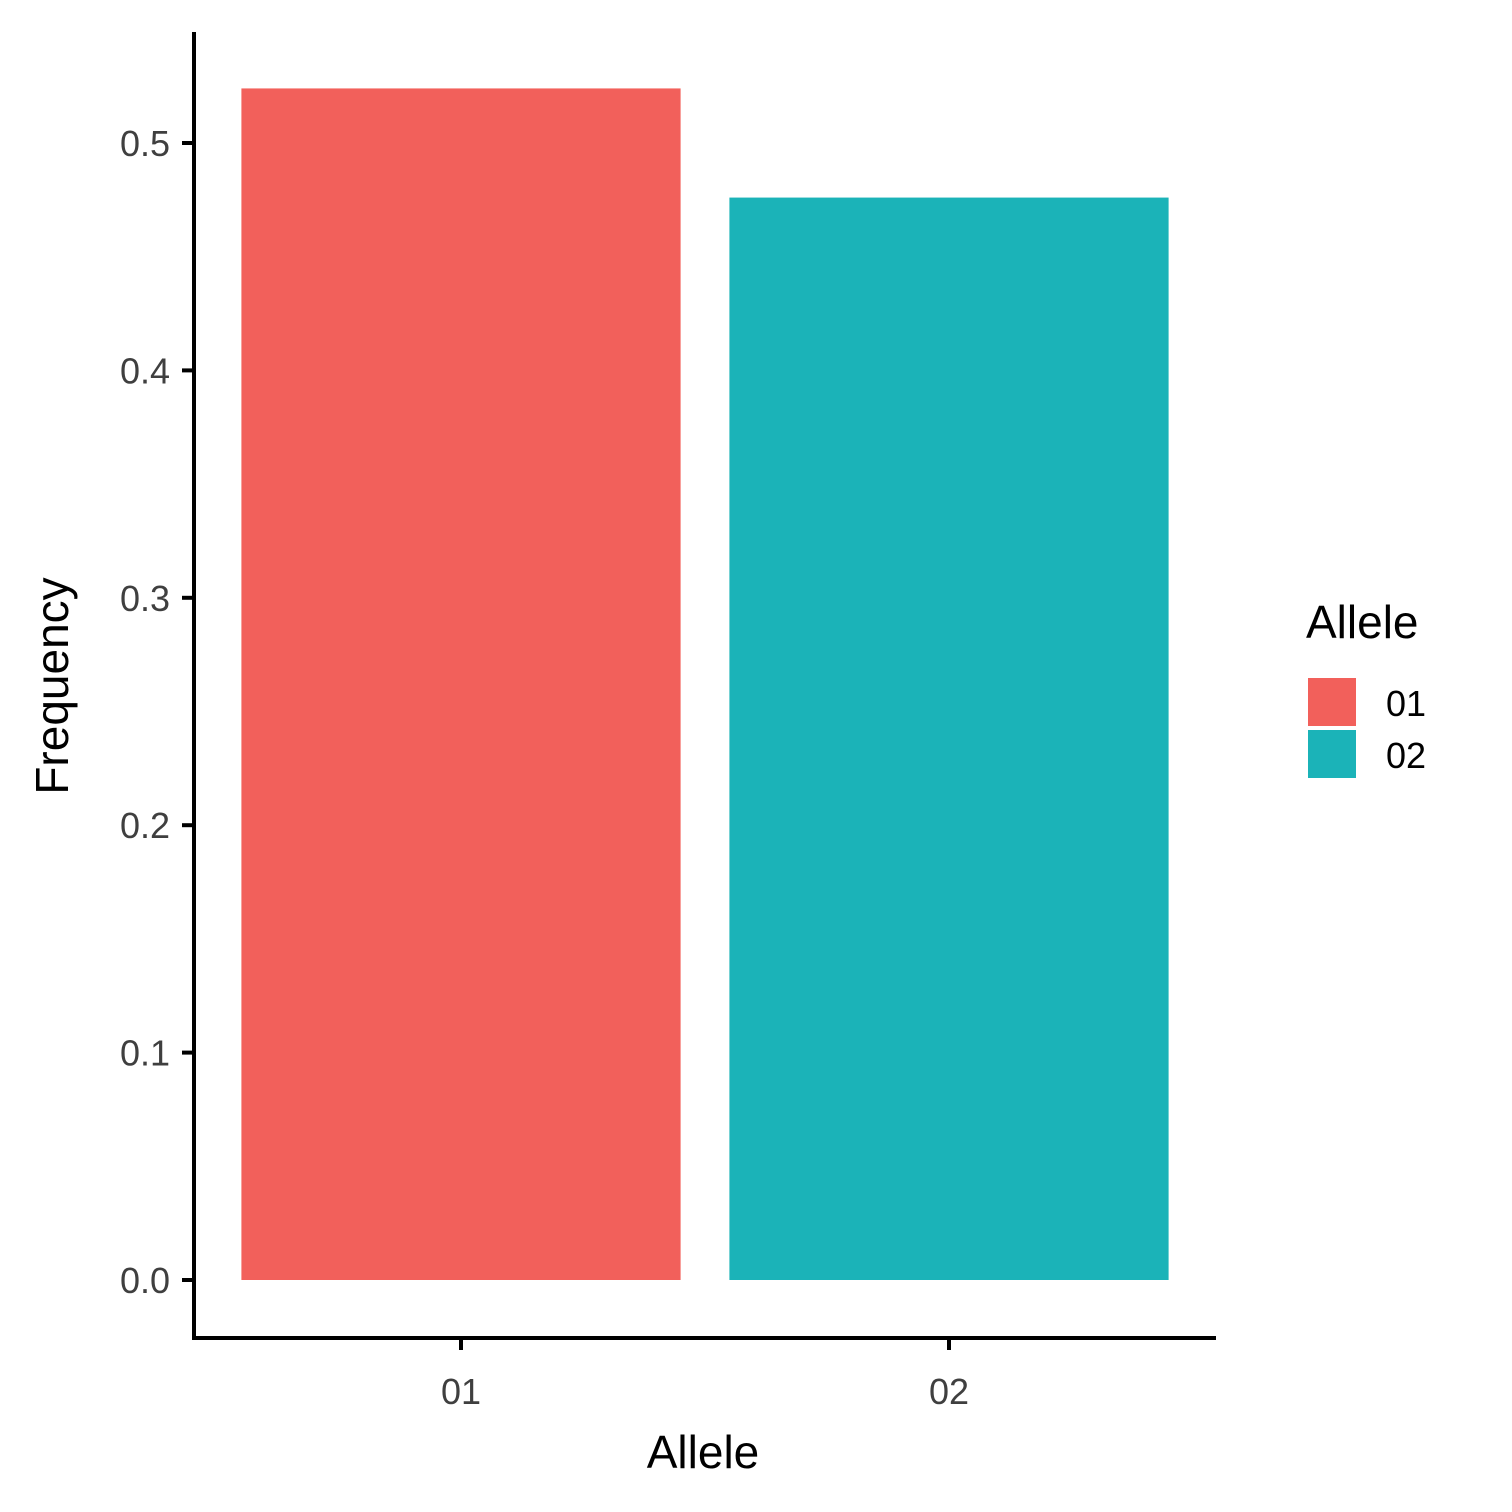  Describe the element at coordinates (145, 1280) in the screenshot. I see `y-tick-label: 0.0` at that location.